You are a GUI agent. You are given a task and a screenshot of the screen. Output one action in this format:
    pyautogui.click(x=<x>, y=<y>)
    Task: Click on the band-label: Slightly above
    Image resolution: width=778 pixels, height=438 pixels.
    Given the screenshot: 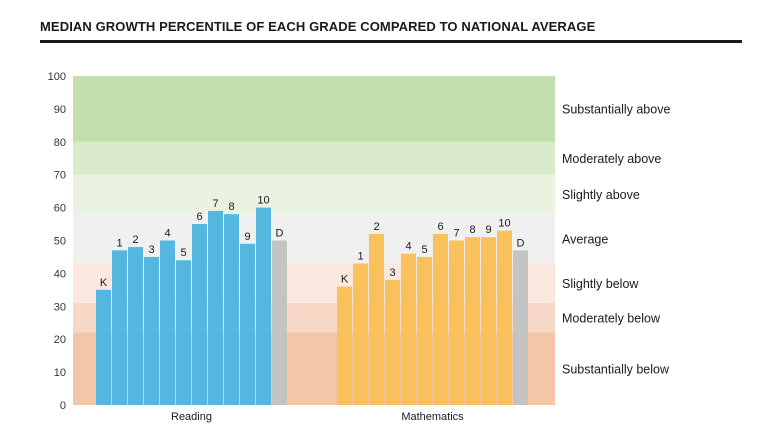 What is the action you would take?
    pyautogui.click(x=601, y=195)
    